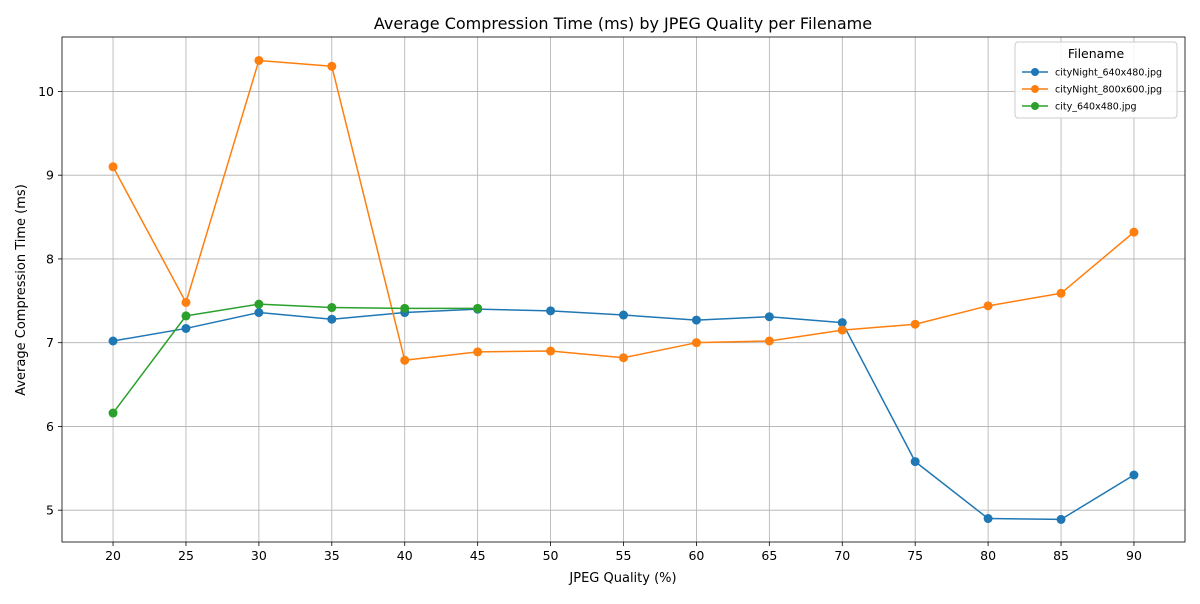  What do you see at coordinates (988, 555) in the screenshot?
I see `x-tick-label: 80` at bounding box center [988, 555].